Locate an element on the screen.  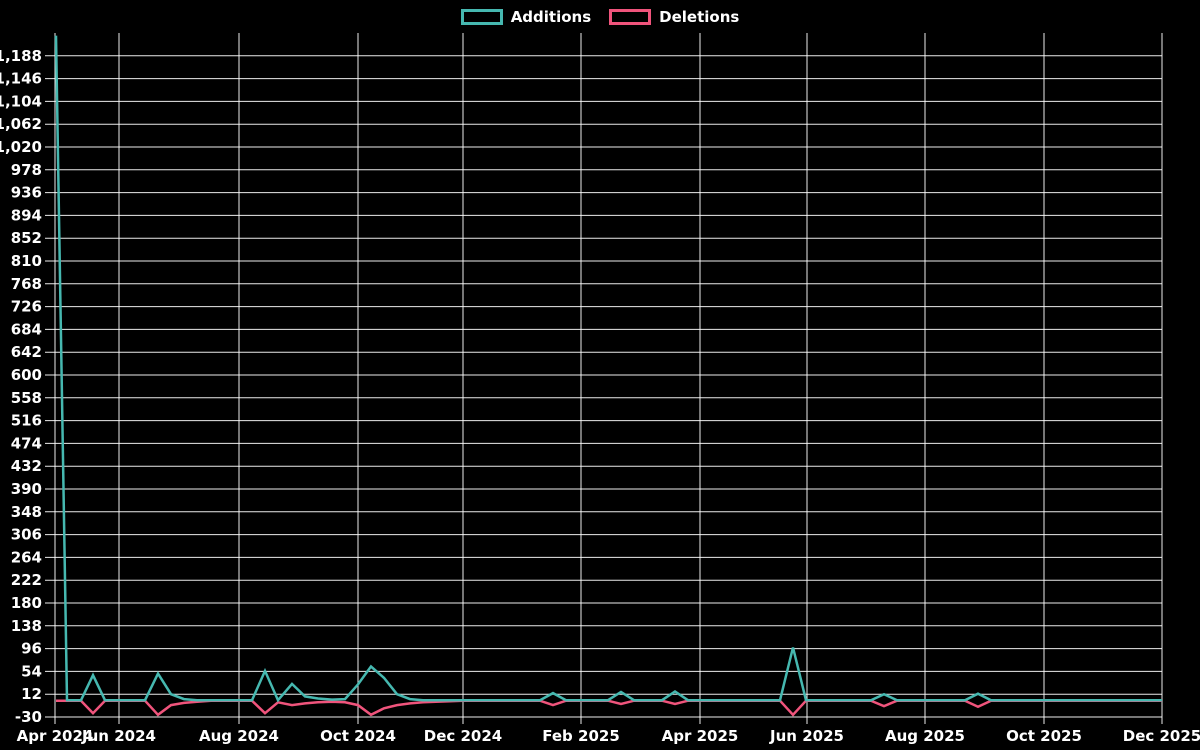
x-tick-label: Apr 2024 is located at coordinates (55, 736).